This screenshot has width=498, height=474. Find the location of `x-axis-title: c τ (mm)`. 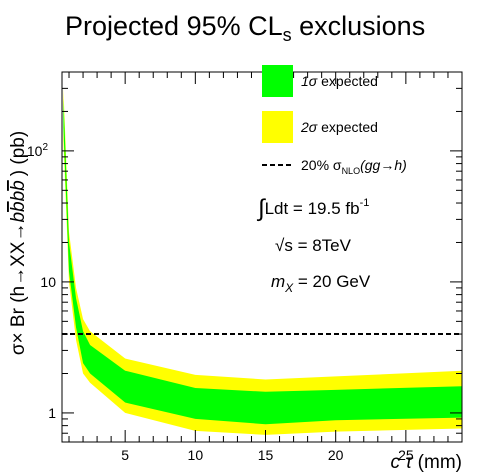

x-axis-title: c τ (mm) is located at coordinates (426, 462).